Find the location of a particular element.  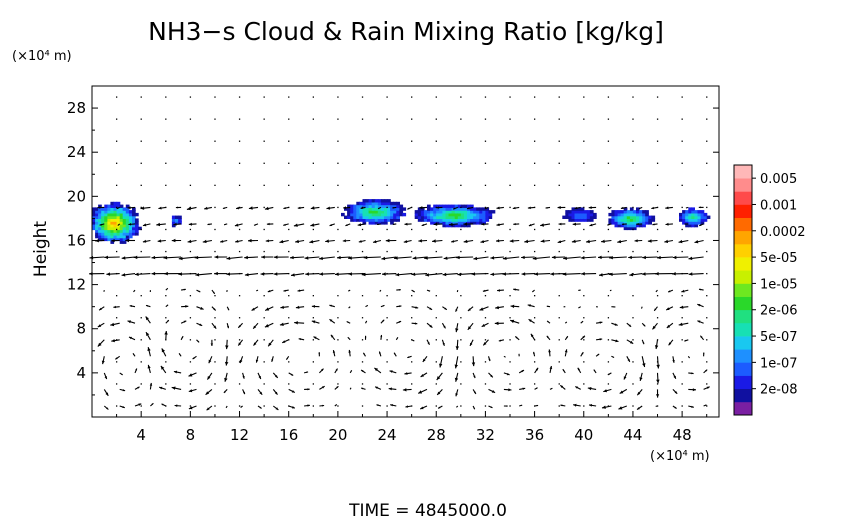

colorbar-frame is located at coordinates (743, 290).